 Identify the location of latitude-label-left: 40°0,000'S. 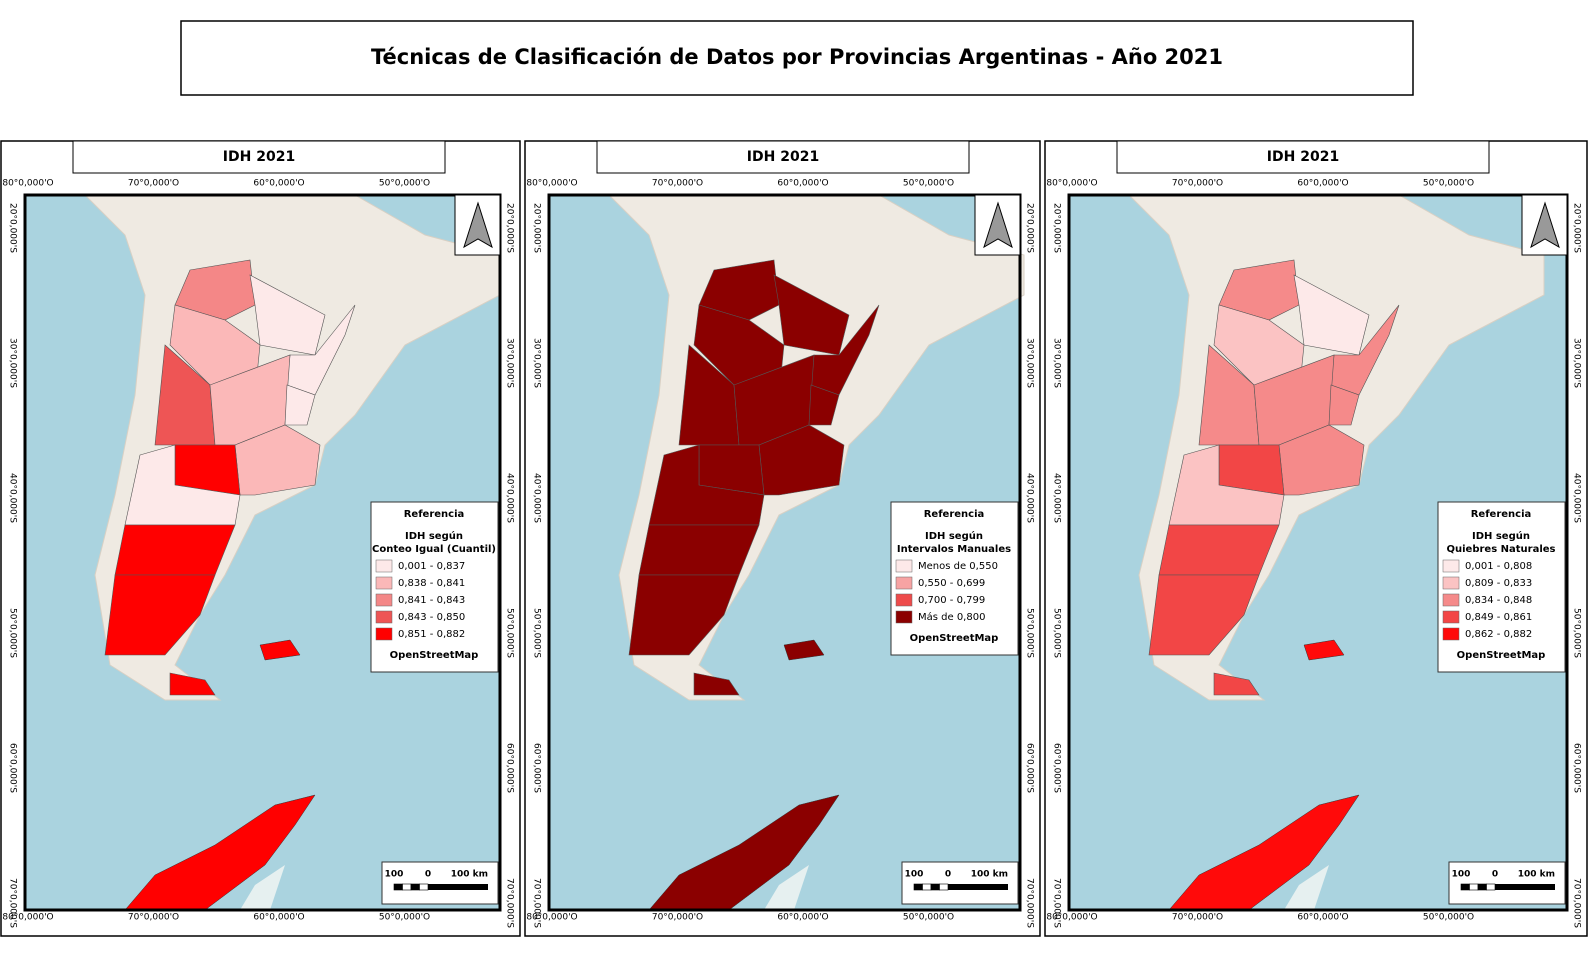
(13, 498).